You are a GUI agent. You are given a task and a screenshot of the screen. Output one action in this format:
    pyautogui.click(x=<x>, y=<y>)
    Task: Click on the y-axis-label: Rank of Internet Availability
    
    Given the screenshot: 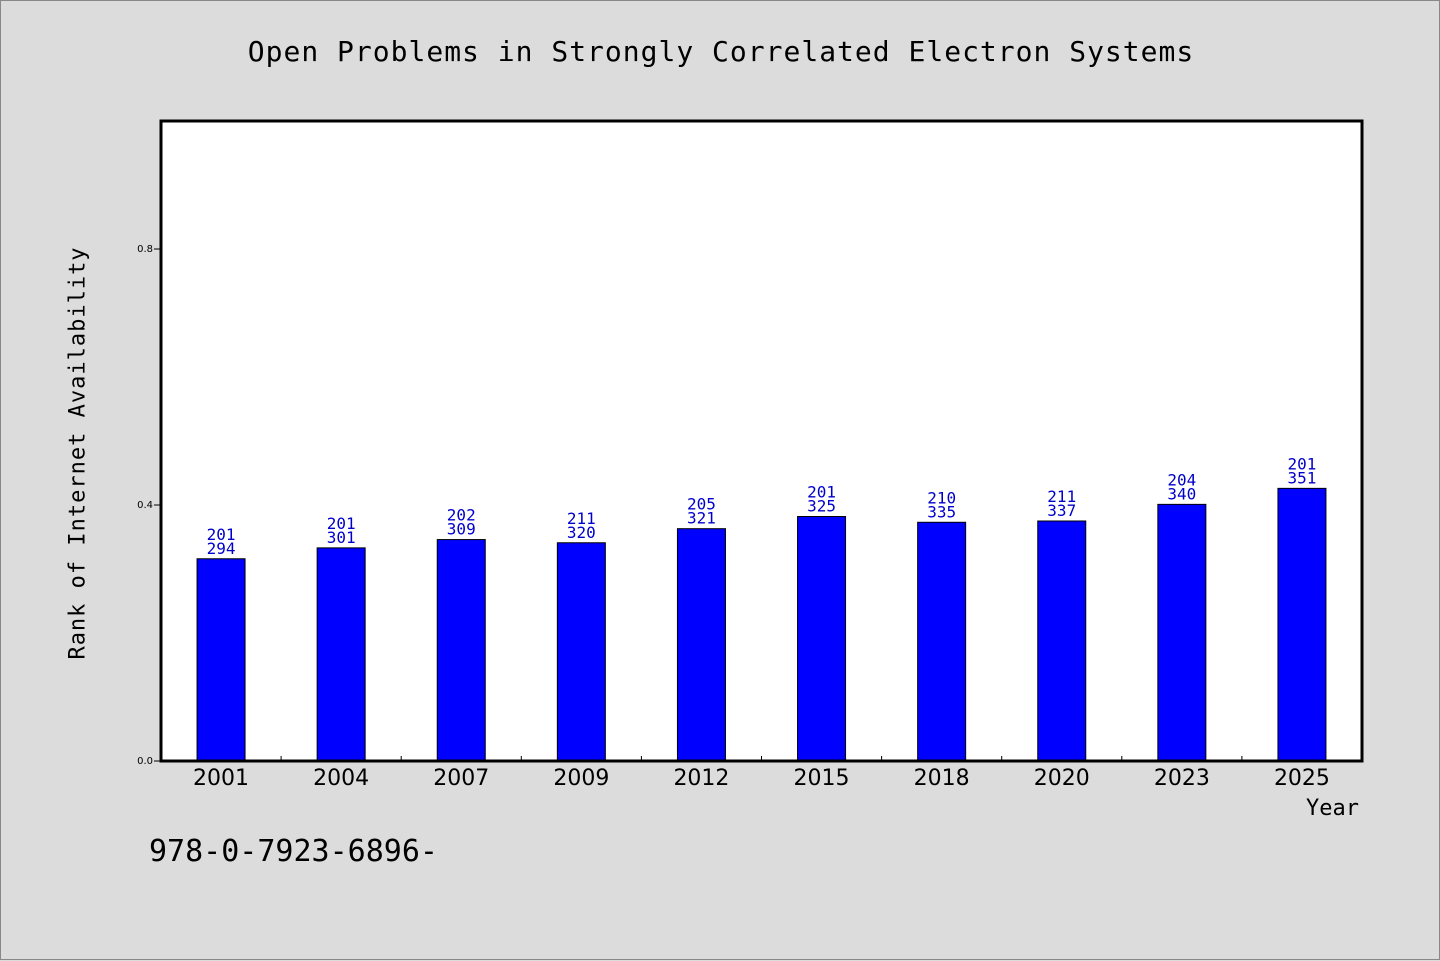 What is the action you would take?
    pyautogui.click(x=78, y=453)
    